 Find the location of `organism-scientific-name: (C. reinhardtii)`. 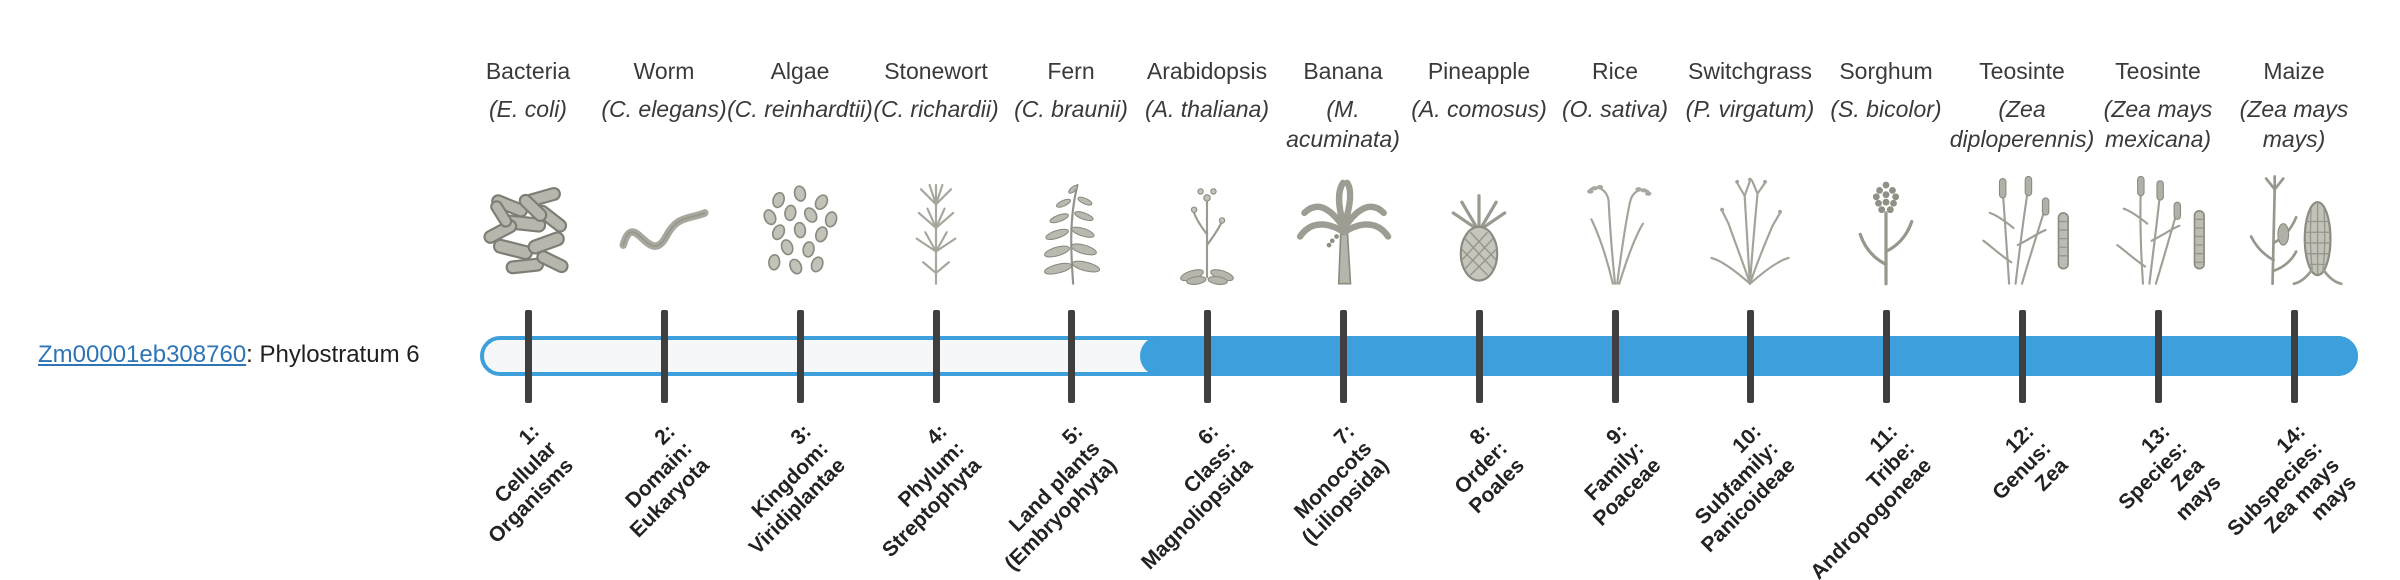

organism-scientific-name: (C. reinhardtii) is located at coordinates (800, 109).